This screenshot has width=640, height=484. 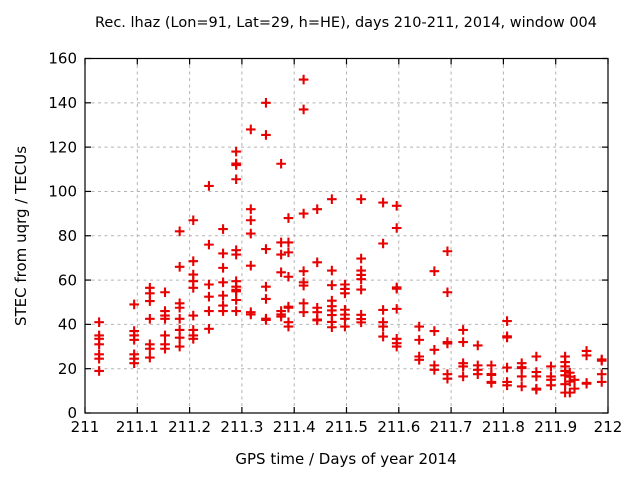 I want to click on y-tick-label: 160, so click(x=62, y=59).